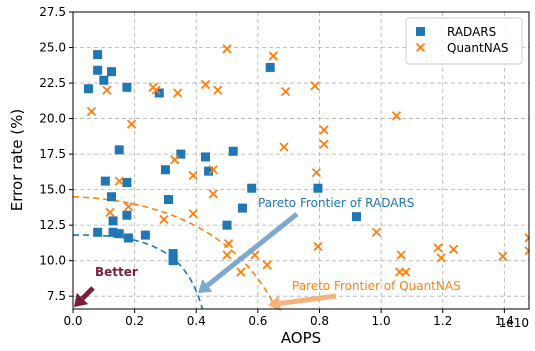 This screenshot has width=535, height=351. What do you see at coordinates (52, 119) in the screenshot?
I see `y-tick-label: 20.0` at bounding box center [52, 119].